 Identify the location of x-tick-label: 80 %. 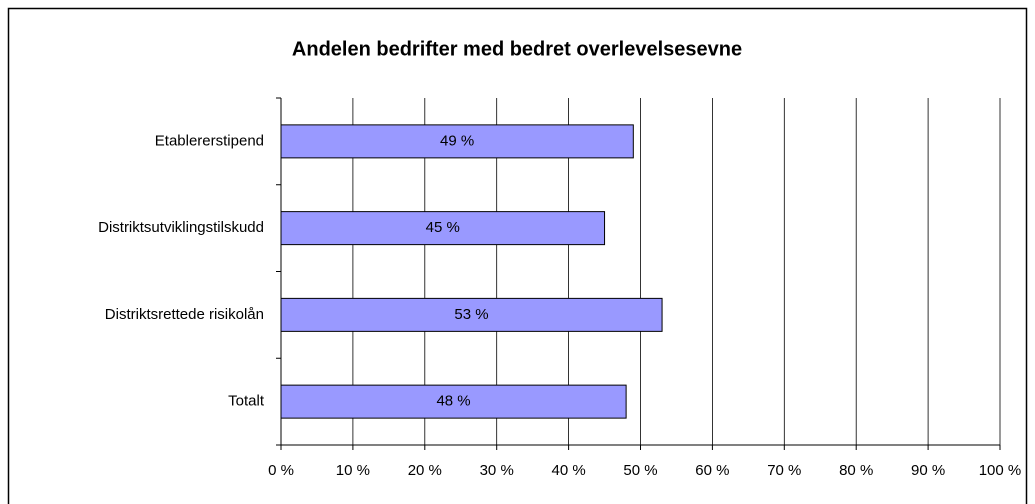
(856, 470).